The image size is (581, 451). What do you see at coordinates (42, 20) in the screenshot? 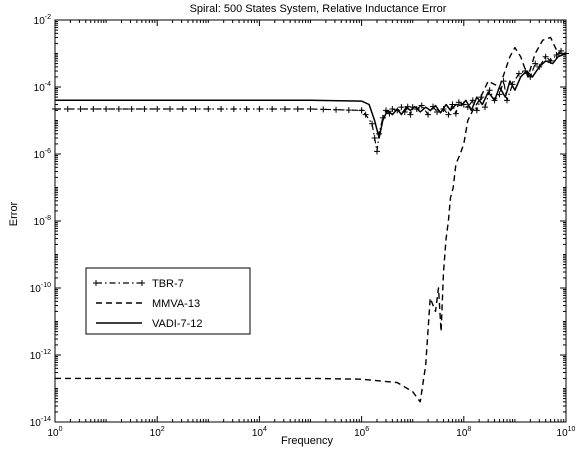
I see `y-tick-label: 10⁻²` at bounding box center [42, 20].